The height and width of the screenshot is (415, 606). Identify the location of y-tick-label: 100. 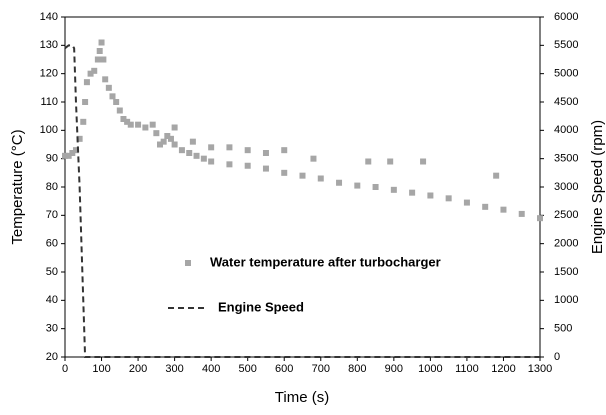
(49, 130).